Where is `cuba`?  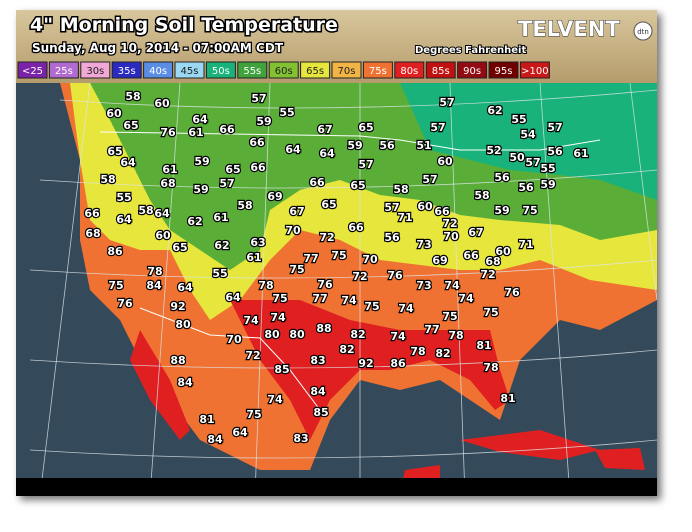 cuba is located at coordinates (530, 445).